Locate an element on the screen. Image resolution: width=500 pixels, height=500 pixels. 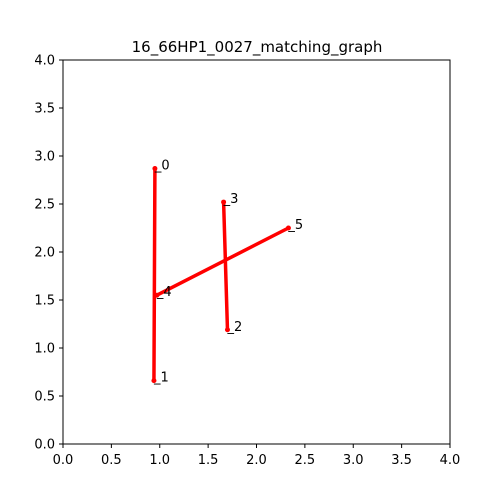
y-tick-label: 0.5 is located at coordinates (44, 397).